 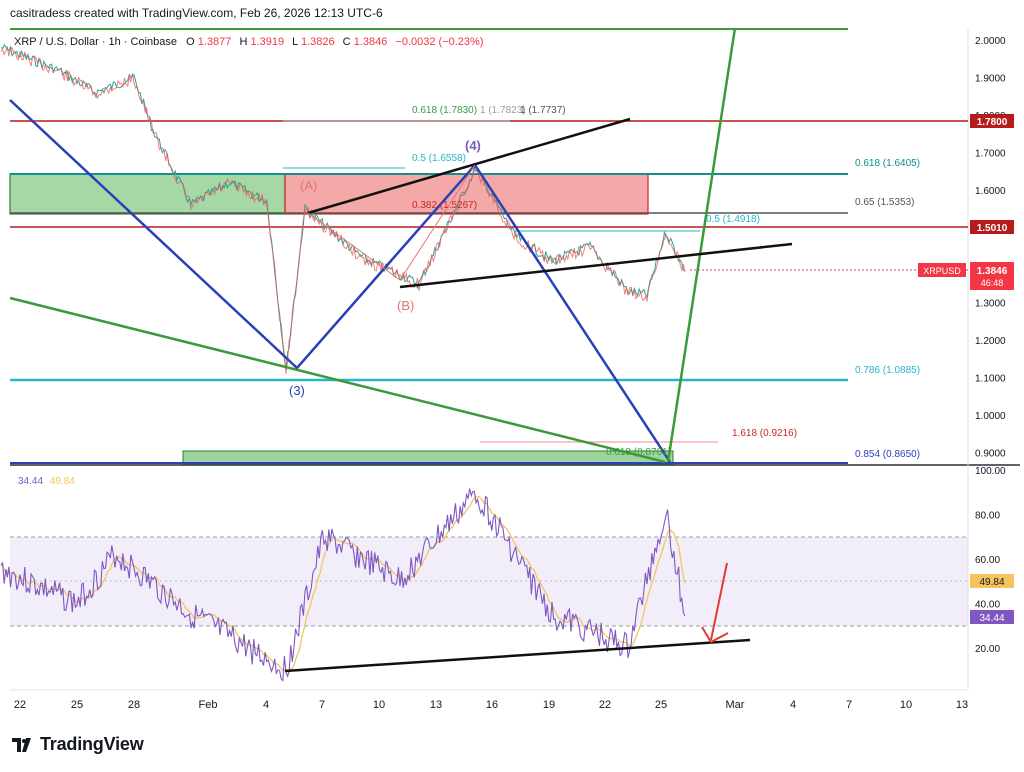 What do you see at coordinates (347, 42) in the screenshot?
I see `legend-c-label: C` at bounding box center [347, 42].